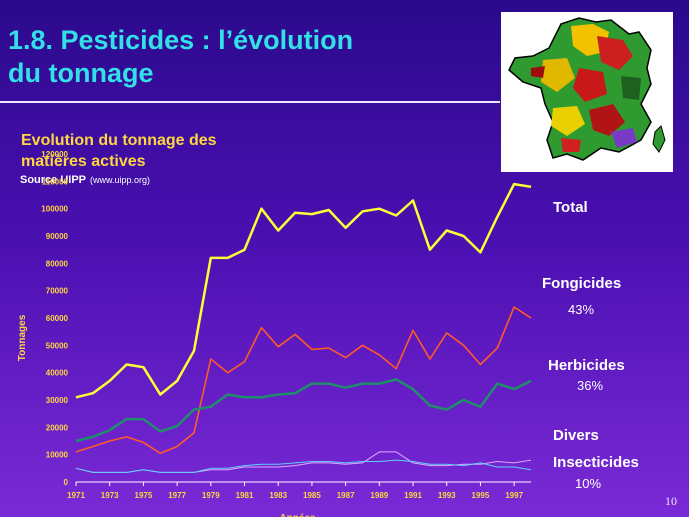 The image size is (689, 517). What do you see at coordinates (57, 236) in the screenshot?
I see `y-tick-label: 90000` at bounding box center [57, 236].